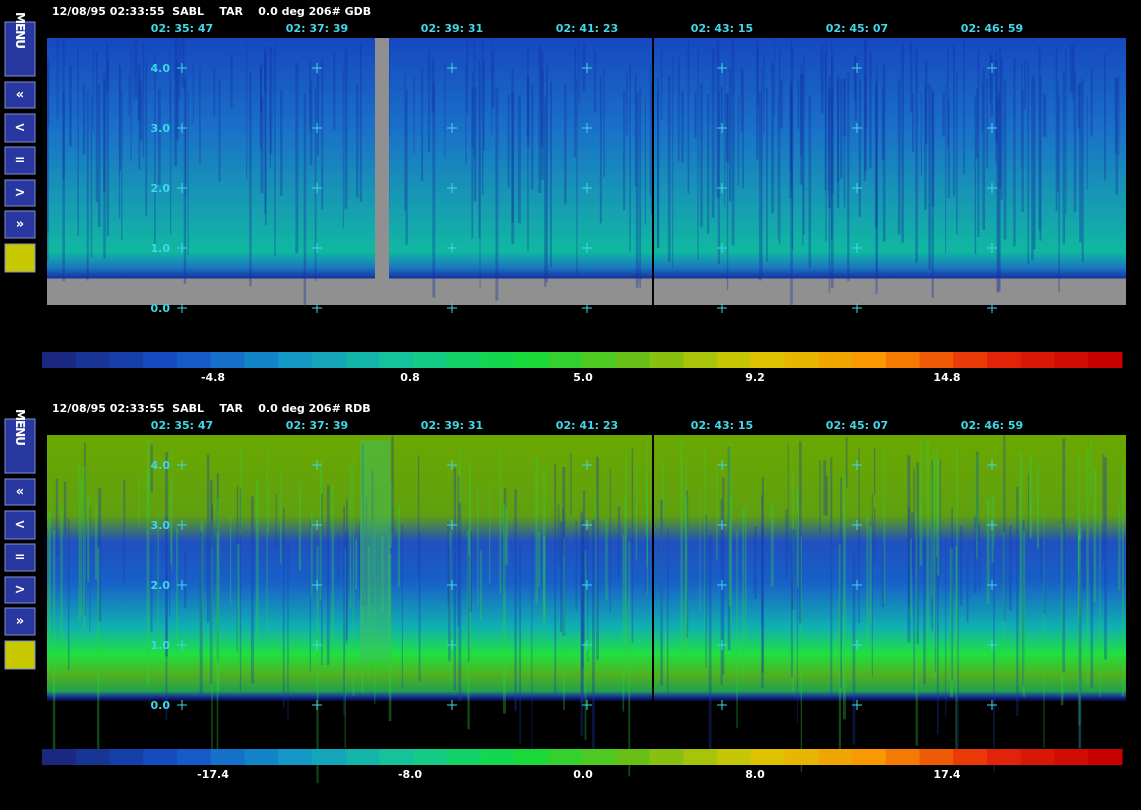 The height and width of the screenshot is (810, 1141). What do you see at coordinates (992, 28) in the screenshot?
I see `time-label: 02: 46: 59` at bounding box center [992, 28].